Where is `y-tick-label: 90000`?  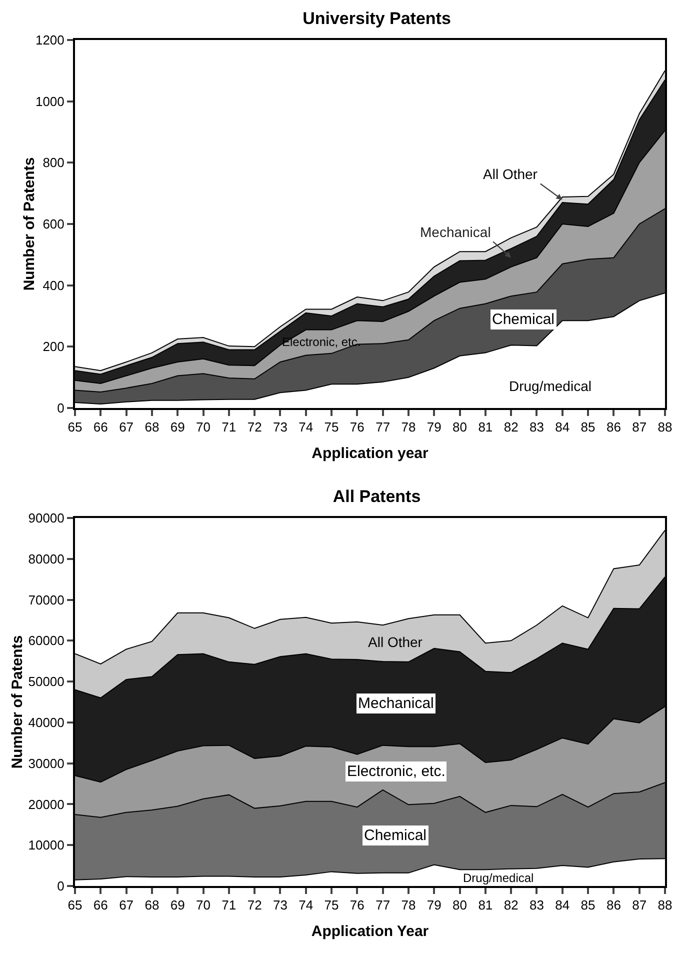 y-tick-label: 90000 is located at coordinates (46, 518).